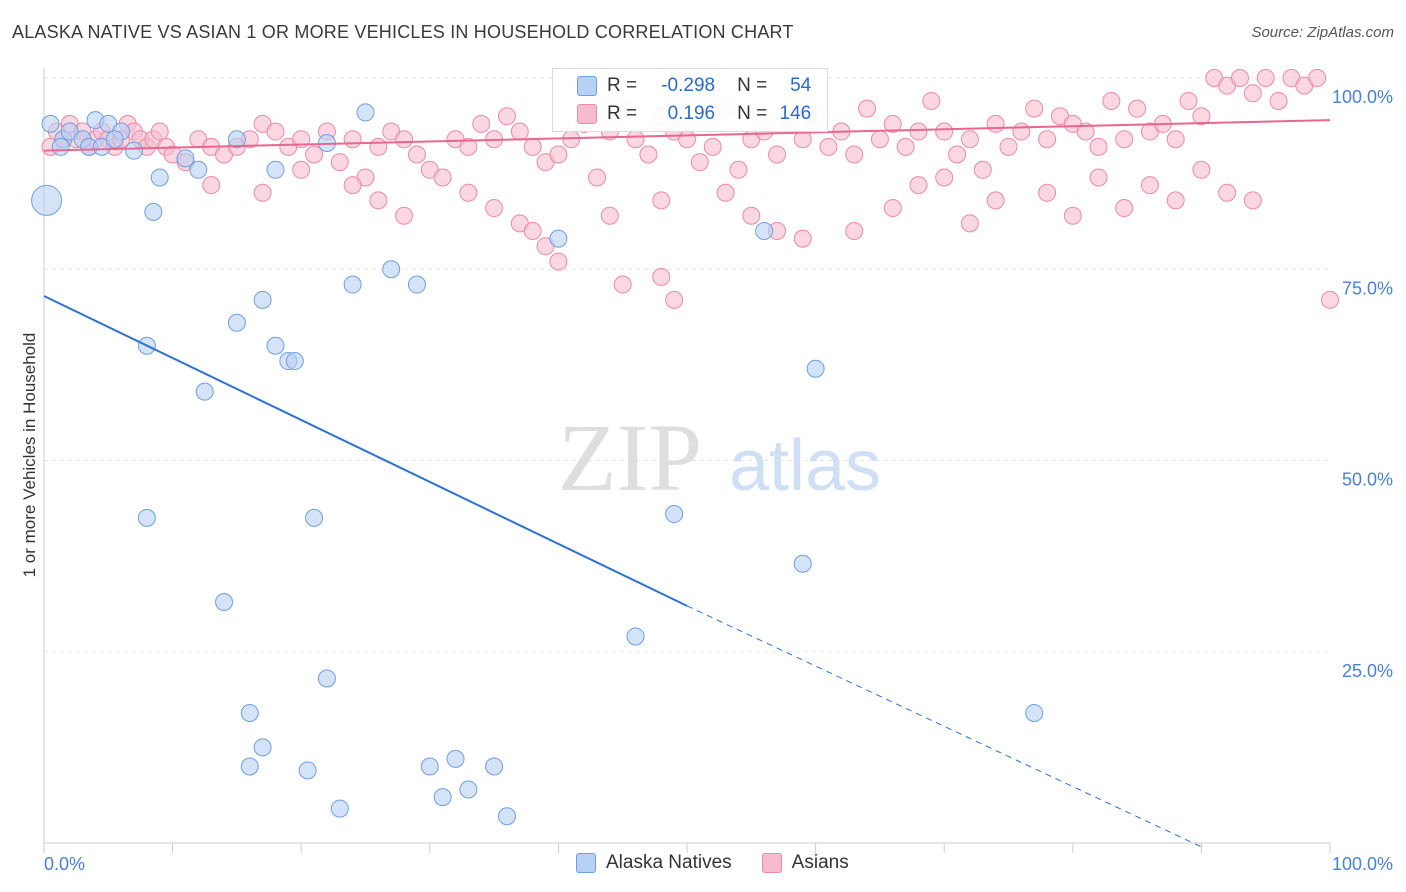  Describe the element at coordinates (630, 457) in the screenshot. I see `watermark-zip: ZIP` at that location.